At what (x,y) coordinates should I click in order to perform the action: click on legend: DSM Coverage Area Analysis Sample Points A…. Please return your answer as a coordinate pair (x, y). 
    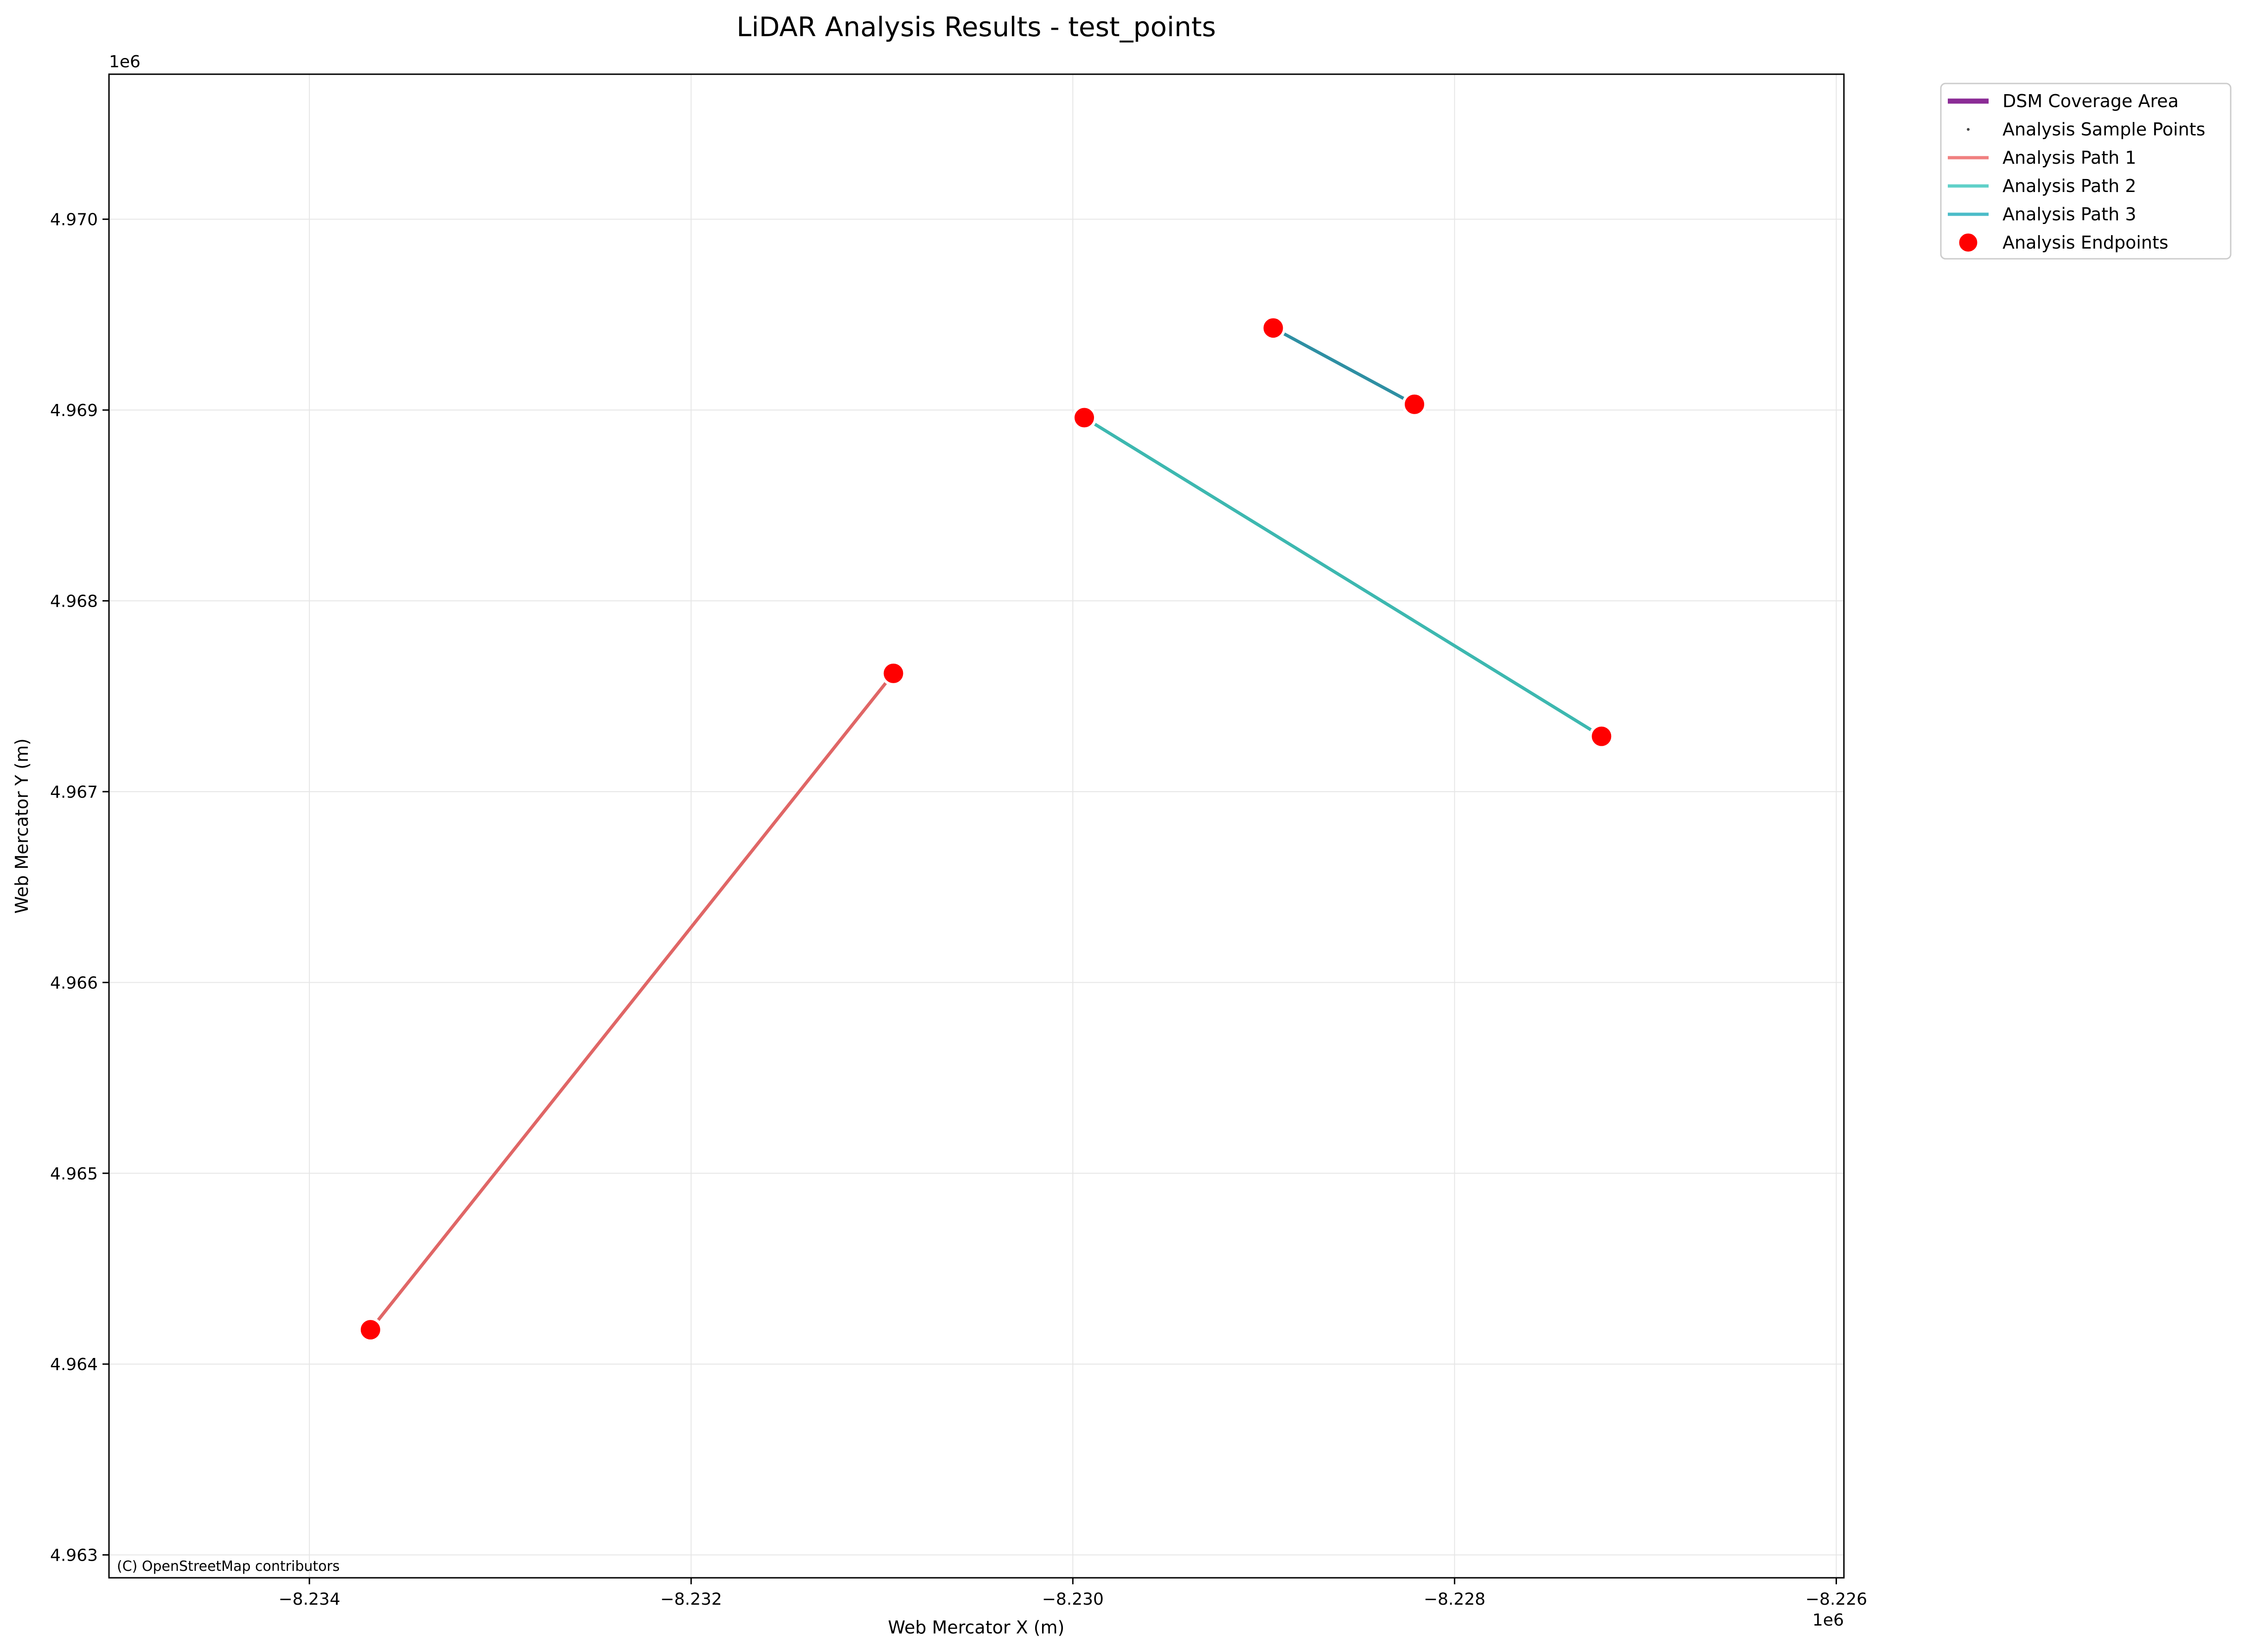
    Looking at the image, I should click on (2086, 171).